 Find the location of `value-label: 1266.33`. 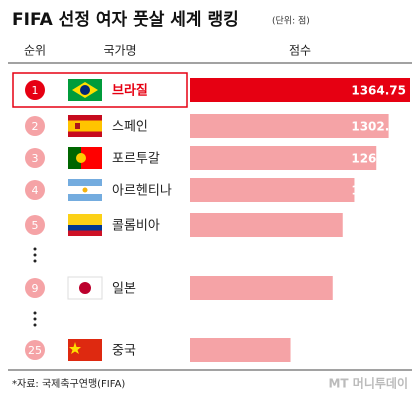

value-label: 1266.33 is located at coordinates (378, 159).